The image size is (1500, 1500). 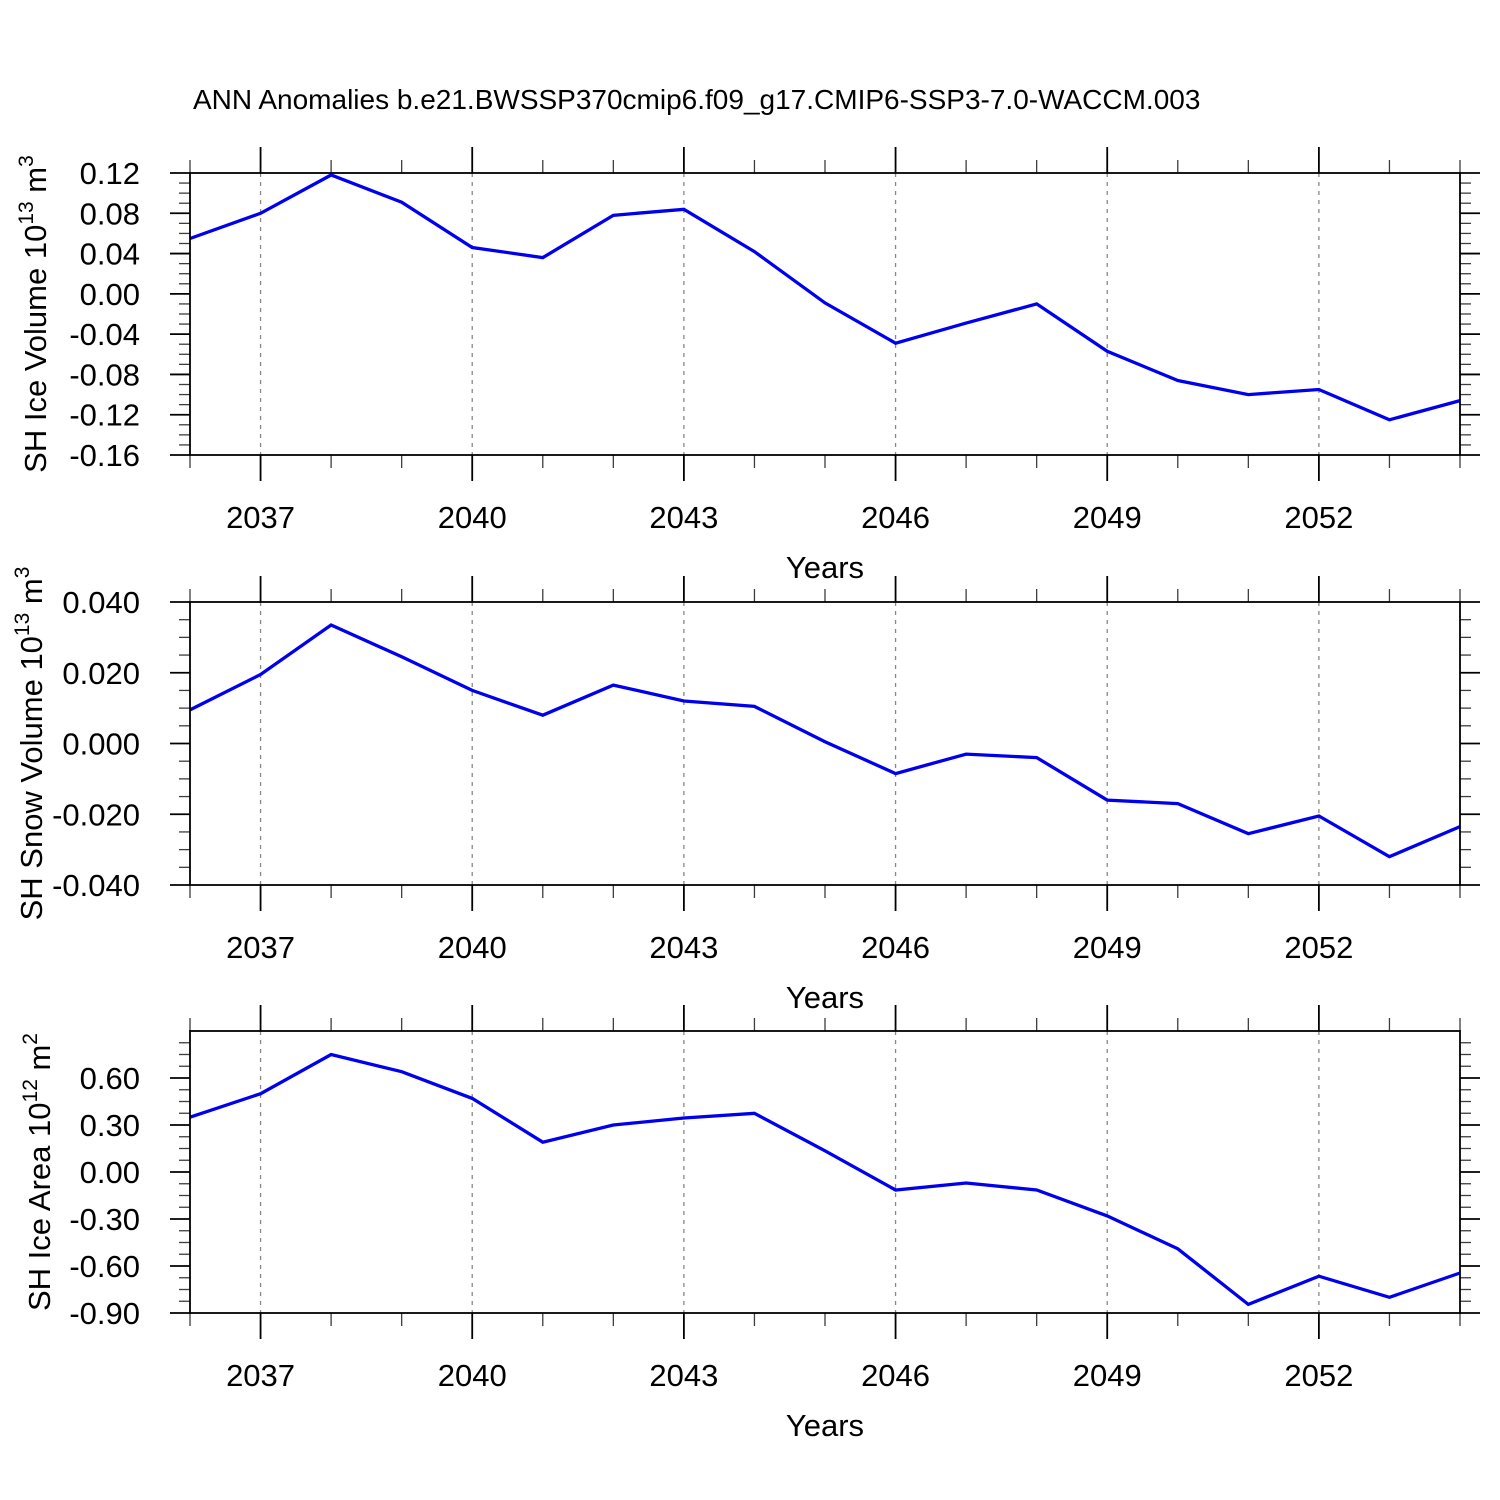 I want to click on y-tick-label: -0.04, so click(x=104, y=334).